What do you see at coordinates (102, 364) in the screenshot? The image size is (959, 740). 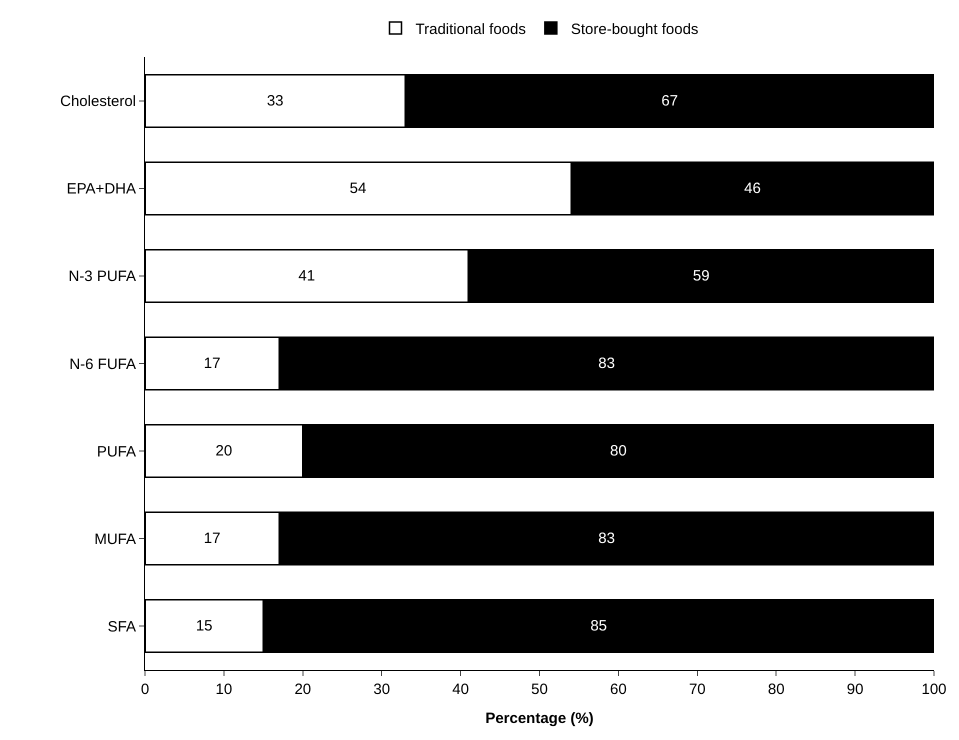 I see `y-tick-label: N-6 FUFA` at bounding box center [102, 364].